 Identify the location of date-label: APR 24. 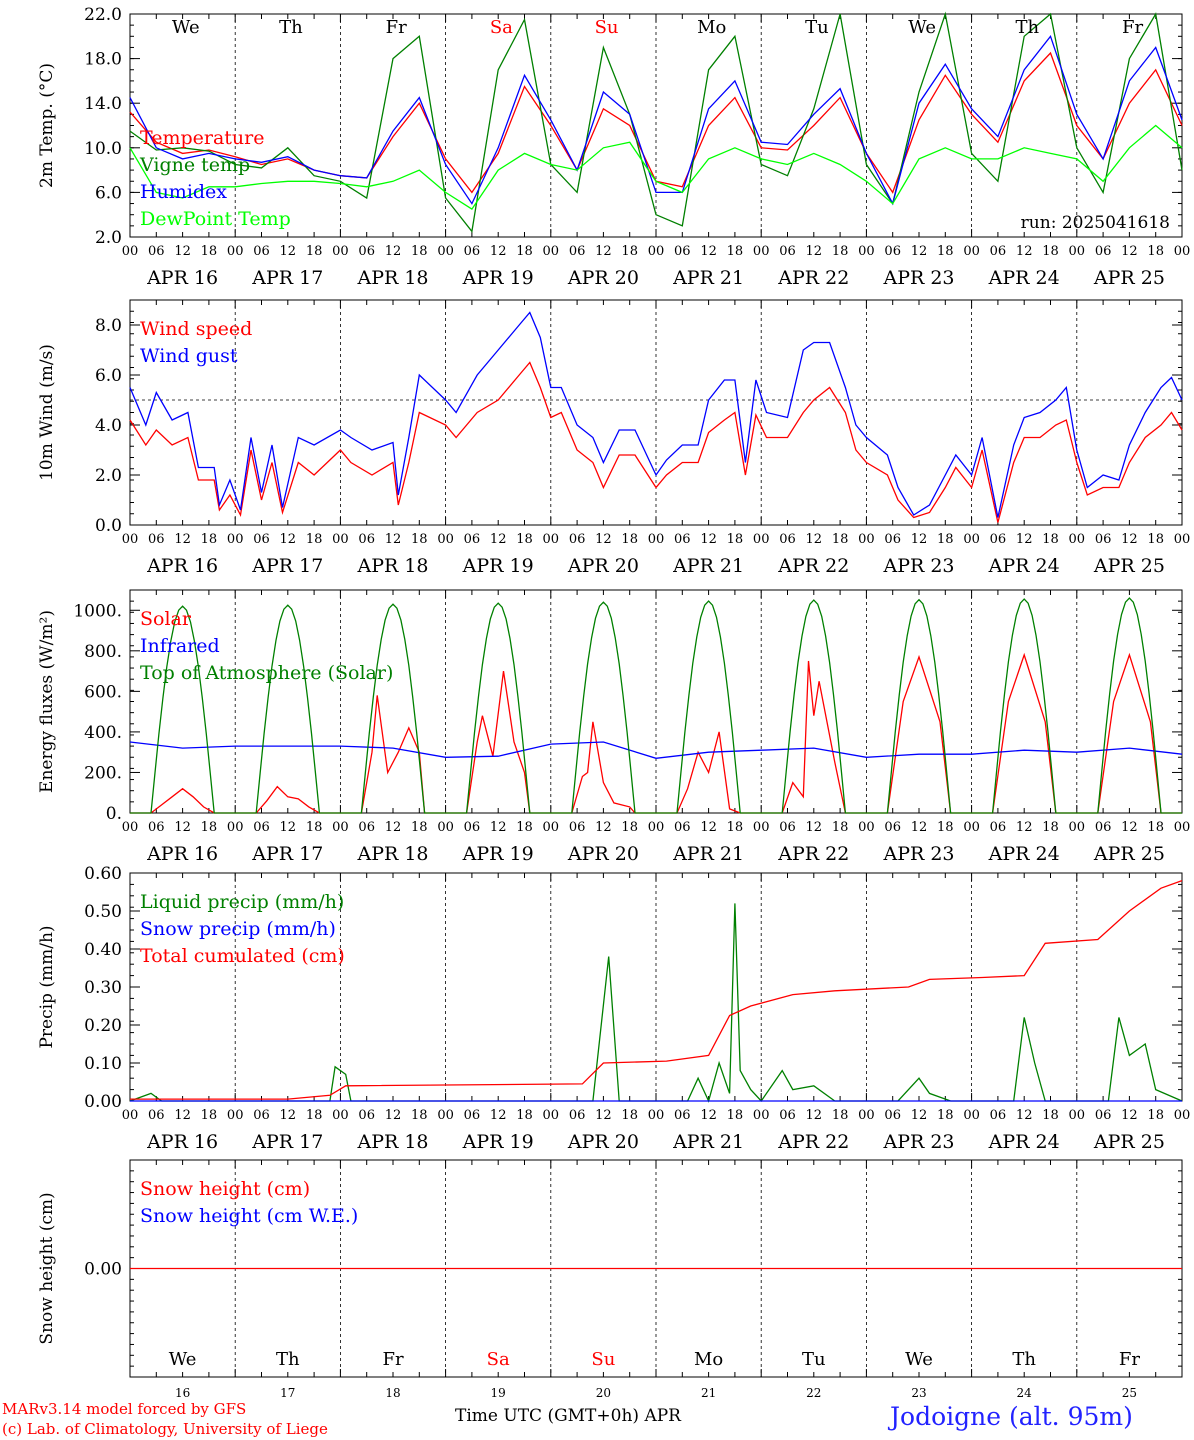
(1024, 278).